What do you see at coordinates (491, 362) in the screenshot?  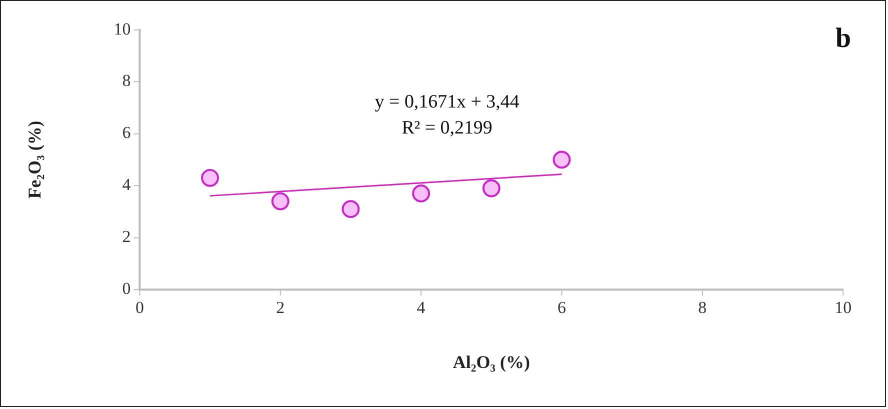 I see `x-axis-title: Al₂O₃ (%)` at bounding box center [491, 362].